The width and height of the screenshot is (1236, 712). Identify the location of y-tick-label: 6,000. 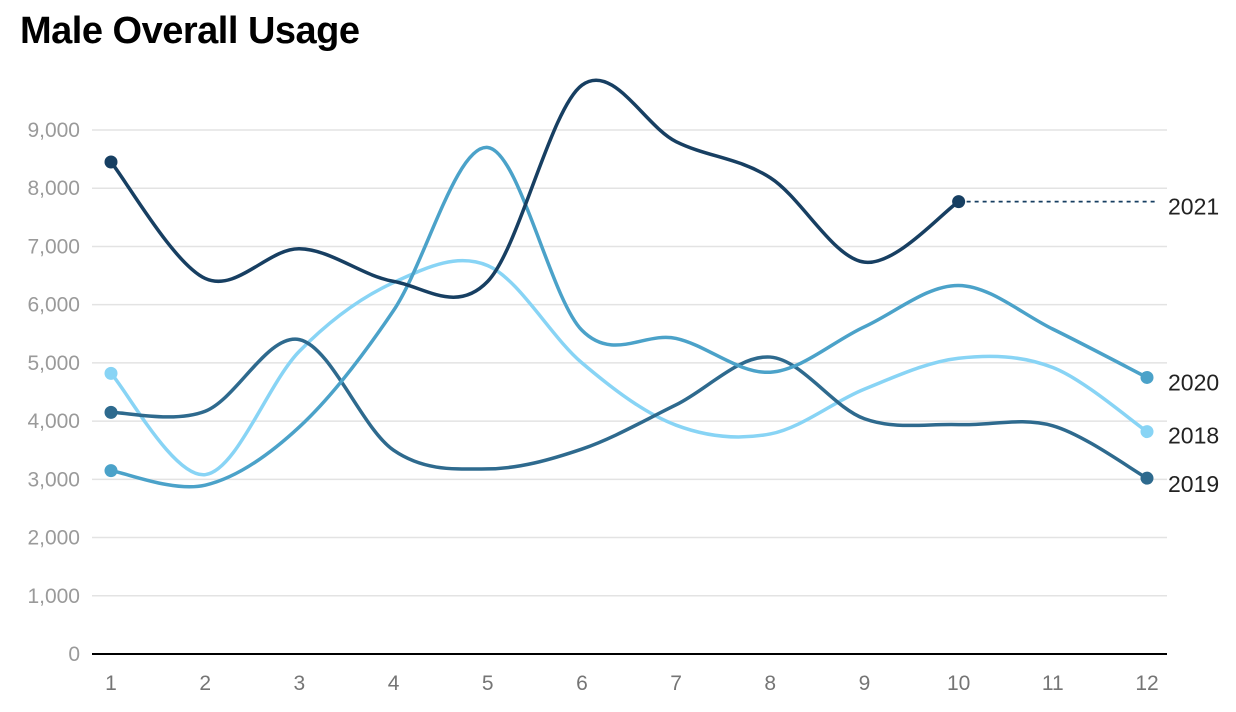
(53, 305).